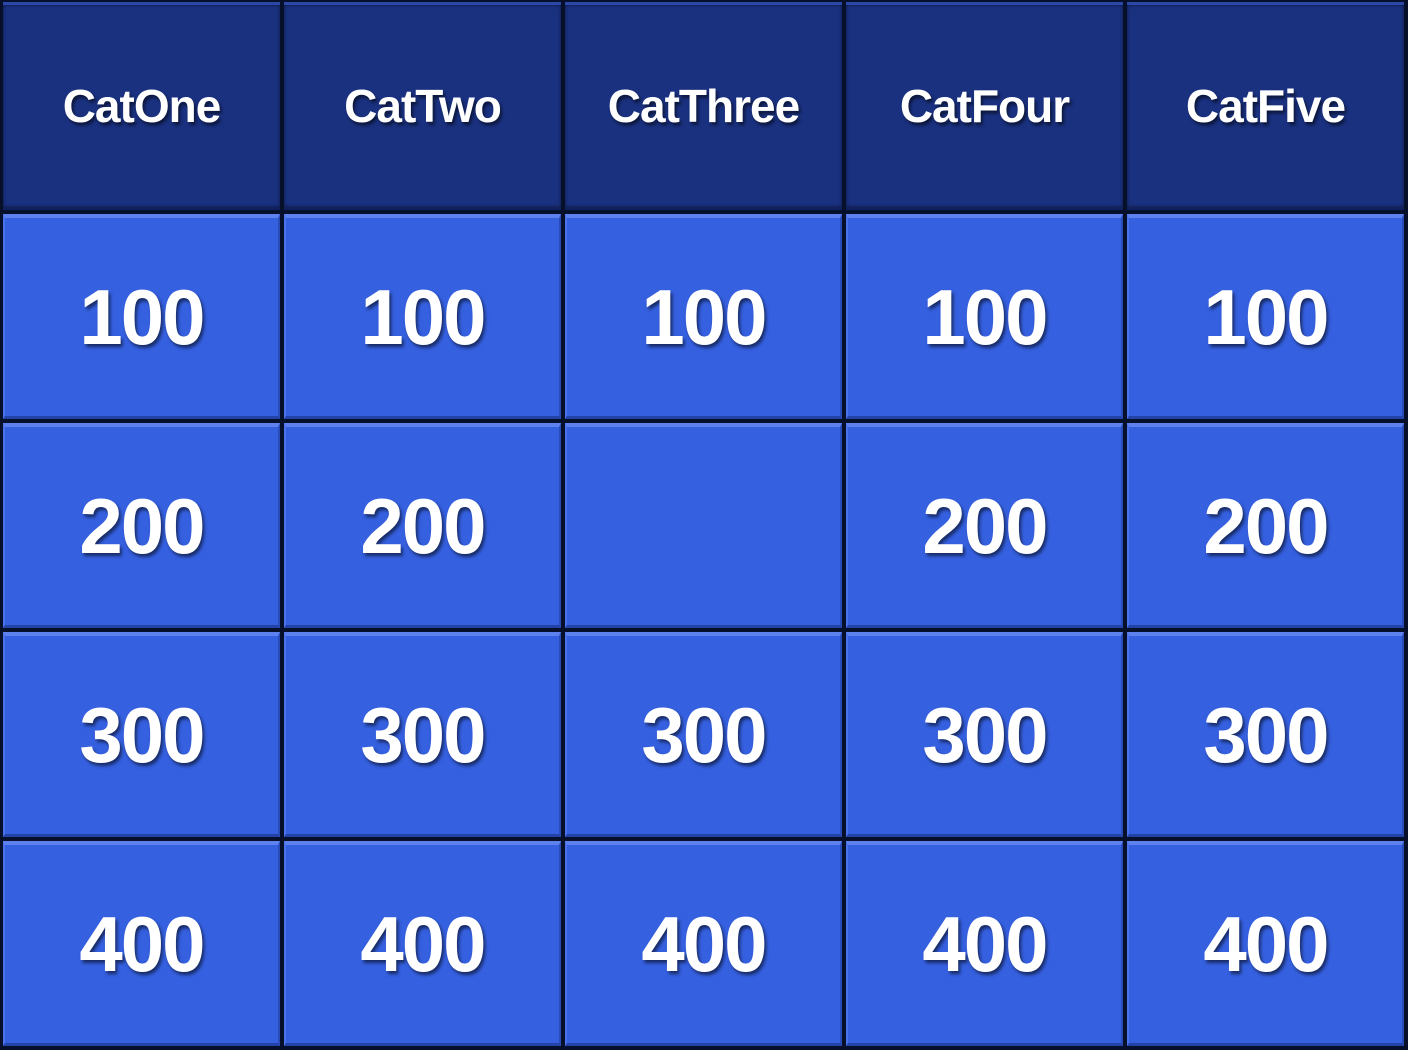 This screenshot has height=1050, width=1408. Describe the element at coordinates (703, 106) in the screenshot. I see `category-header: CatThree` at that location.